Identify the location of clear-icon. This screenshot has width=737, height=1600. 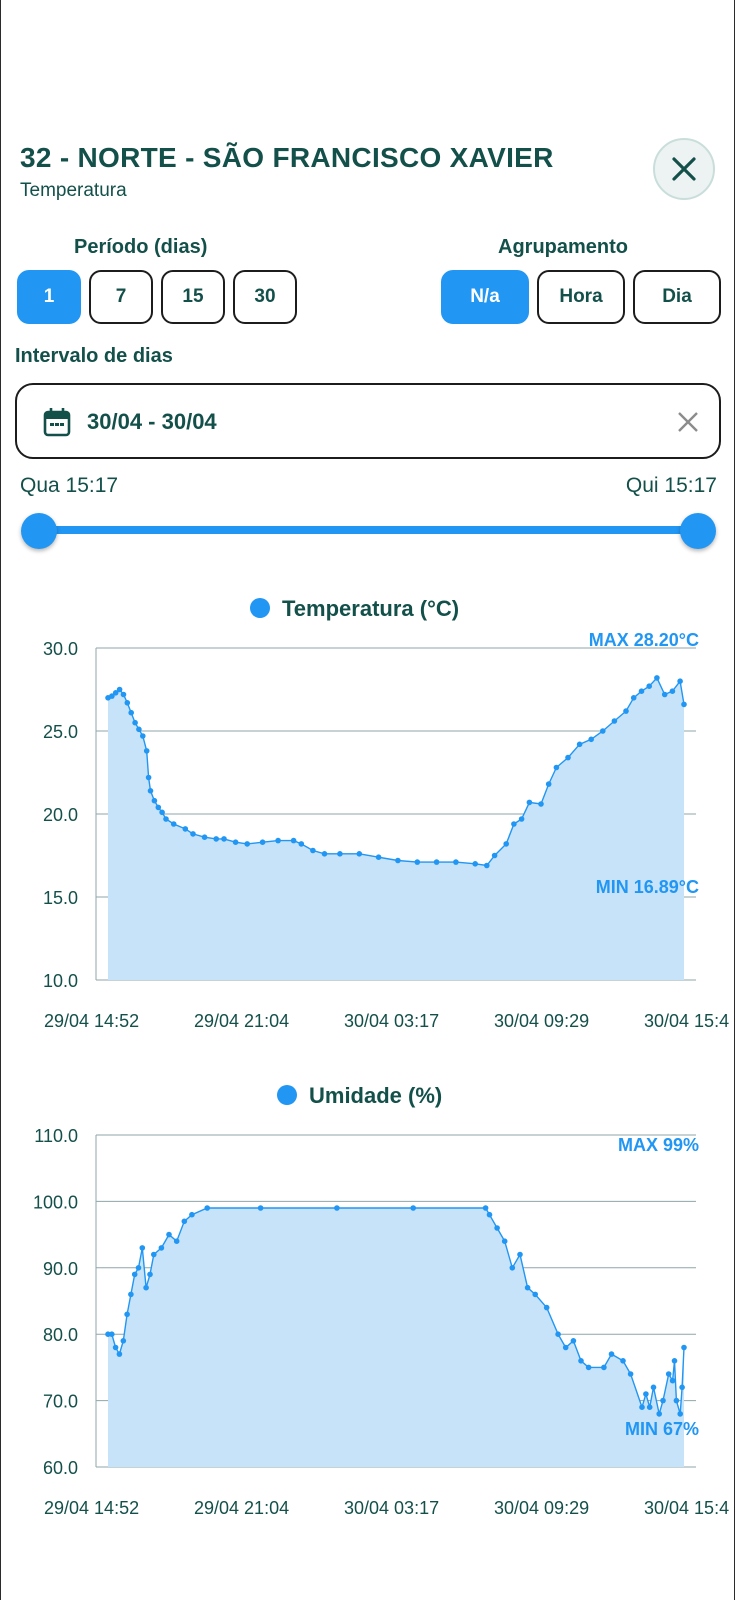
(688, 422).